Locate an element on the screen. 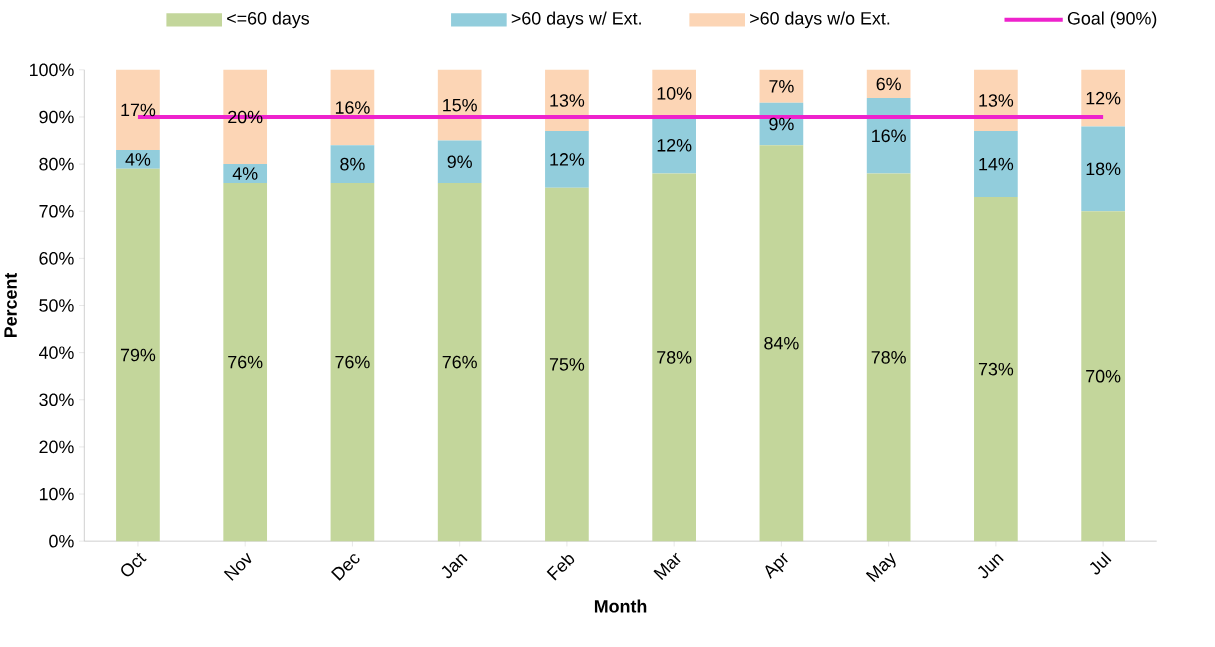  data-label: 79% is located at coordinates (138, 355).